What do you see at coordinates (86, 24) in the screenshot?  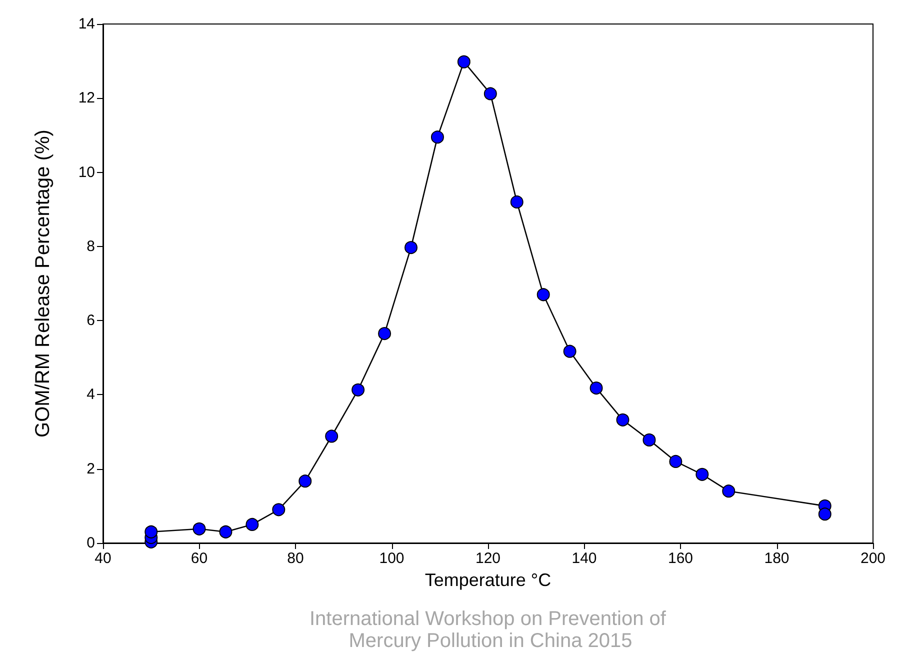 I see `y-tick-label: 14` at bounding box center [86, 24].